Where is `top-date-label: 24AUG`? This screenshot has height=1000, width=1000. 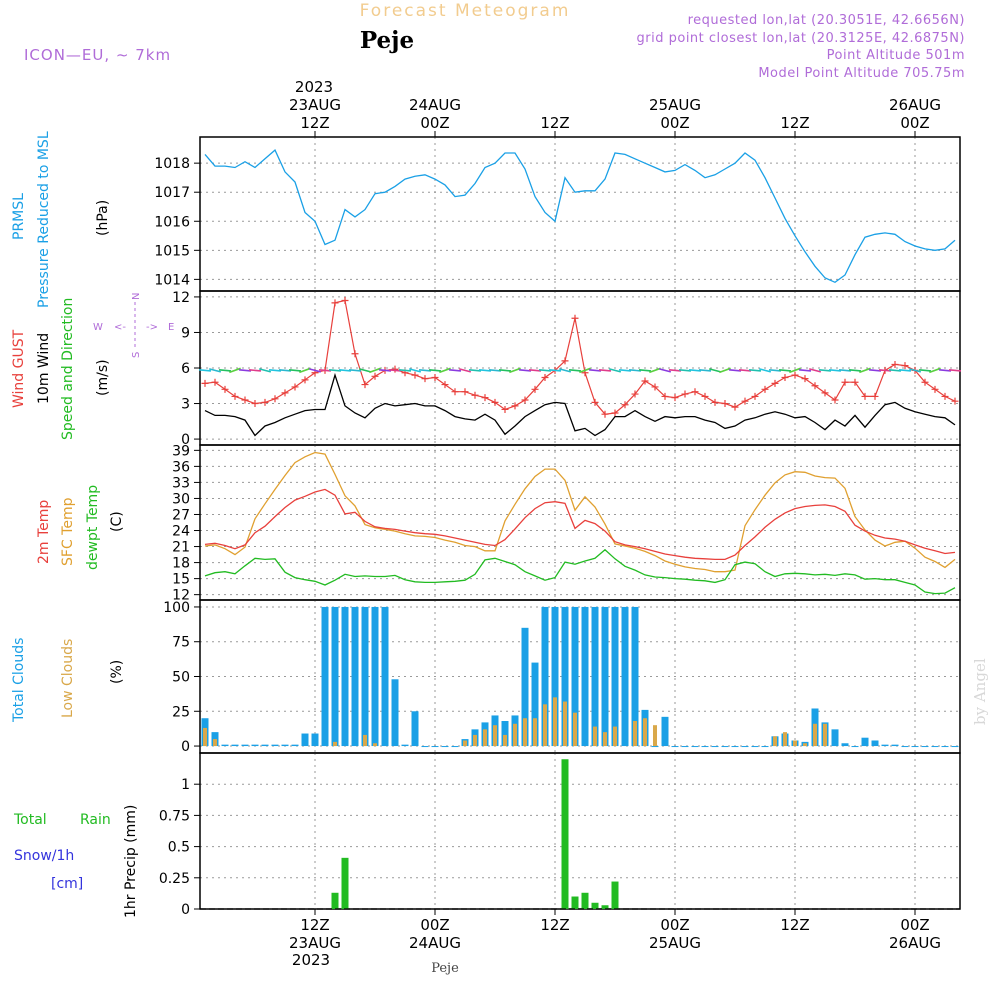 top-date-label: 24AUG is located at coordinates (435, 105).